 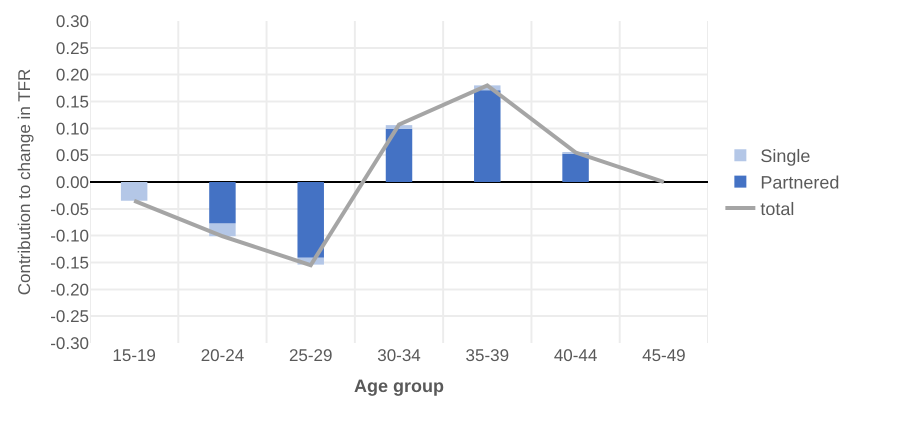 I want to click on y-axis-title: Contribution to change in TFR, so click(x=24, y=182).